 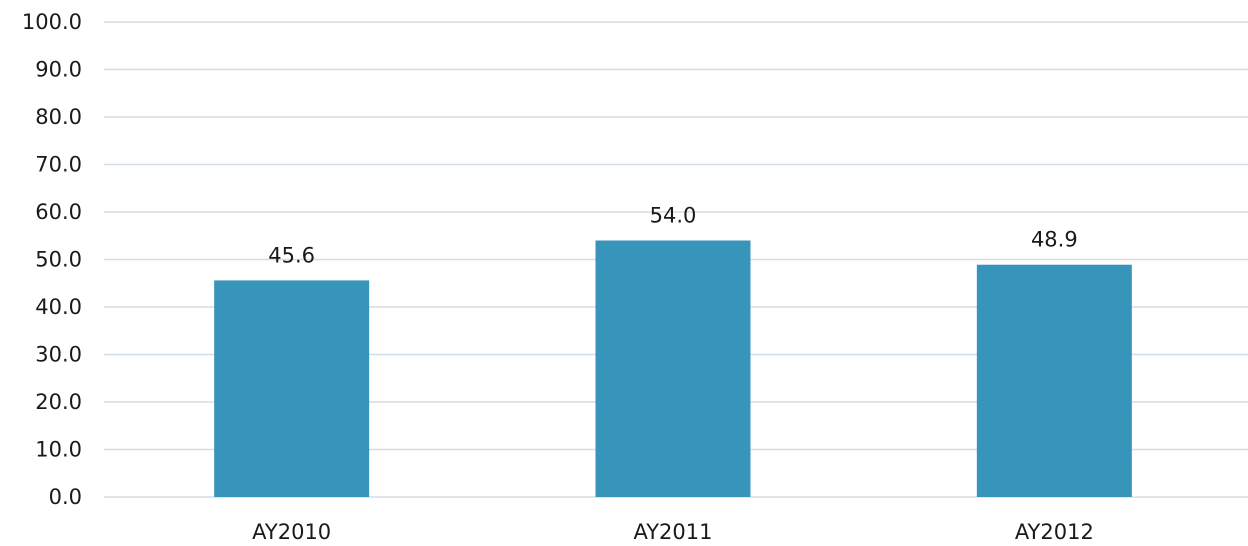 I want to click on bar-ay2012, so click(x=1054, y=380).